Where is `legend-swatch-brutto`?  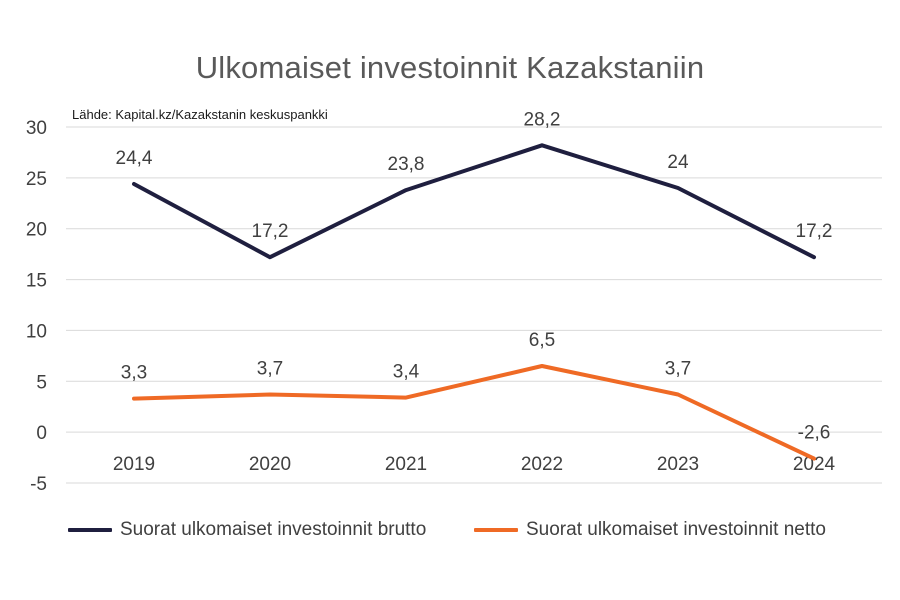
legend-swatch-brutto is located at coordinates (90, 530).